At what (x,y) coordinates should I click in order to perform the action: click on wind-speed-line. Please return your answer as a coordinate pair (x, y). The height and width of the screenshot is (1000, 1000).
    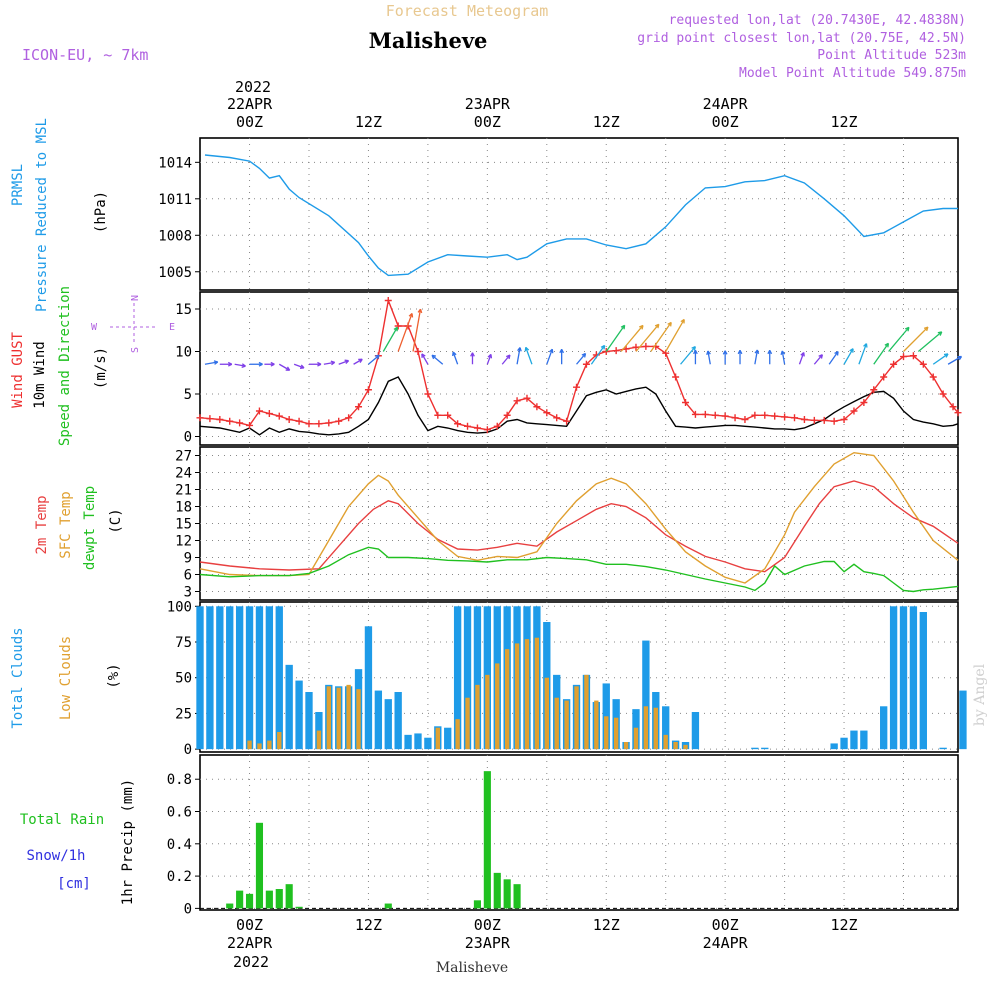
    Looking at the image, I should click on (579, 406).